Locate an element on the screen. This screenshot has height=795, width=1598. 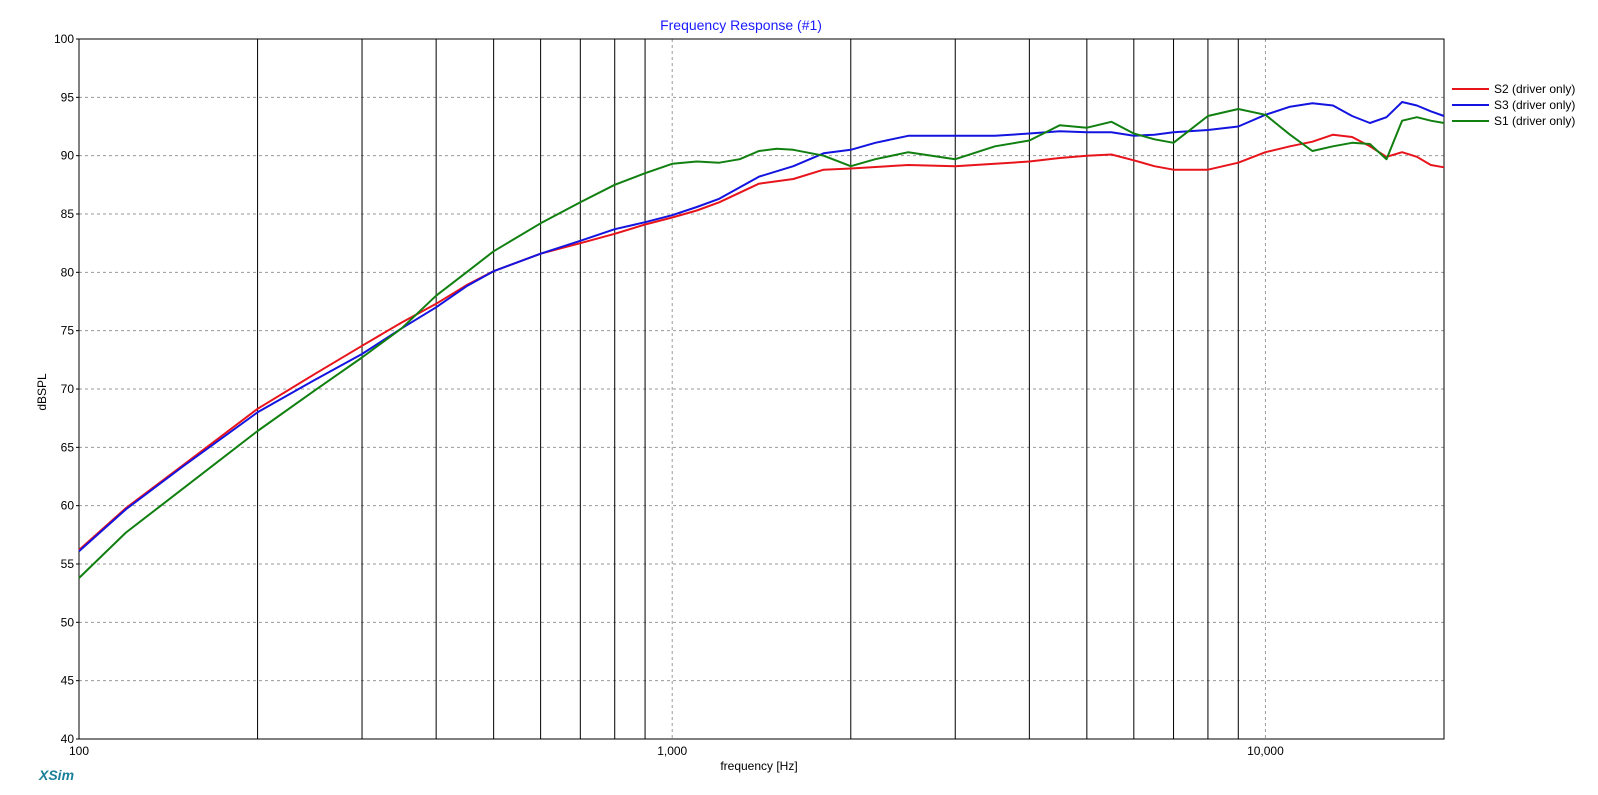
y-tick-label: 95 is located at coordinates (68, 97).